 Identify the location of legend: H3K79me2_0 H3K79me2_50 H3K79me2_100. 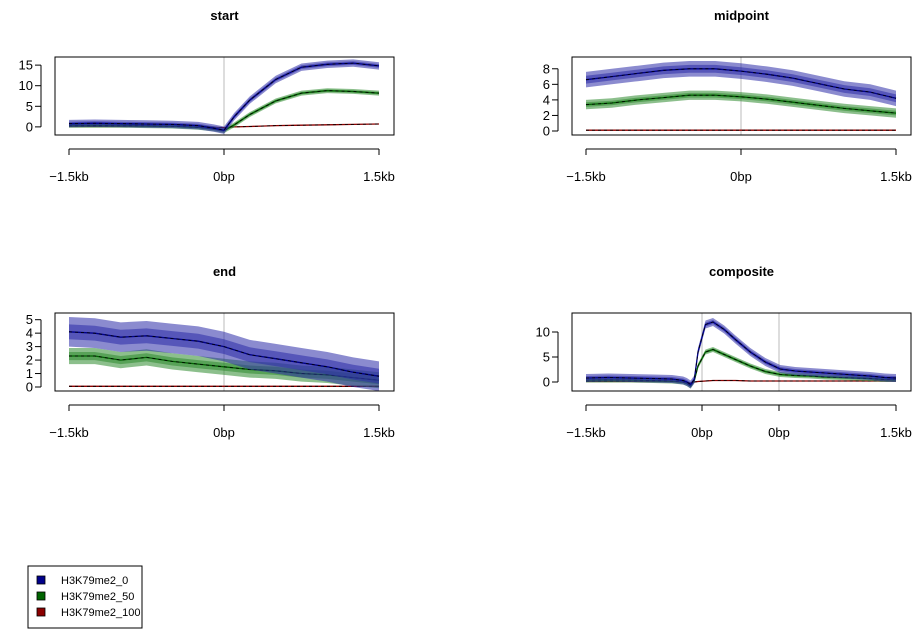
(85, 597).